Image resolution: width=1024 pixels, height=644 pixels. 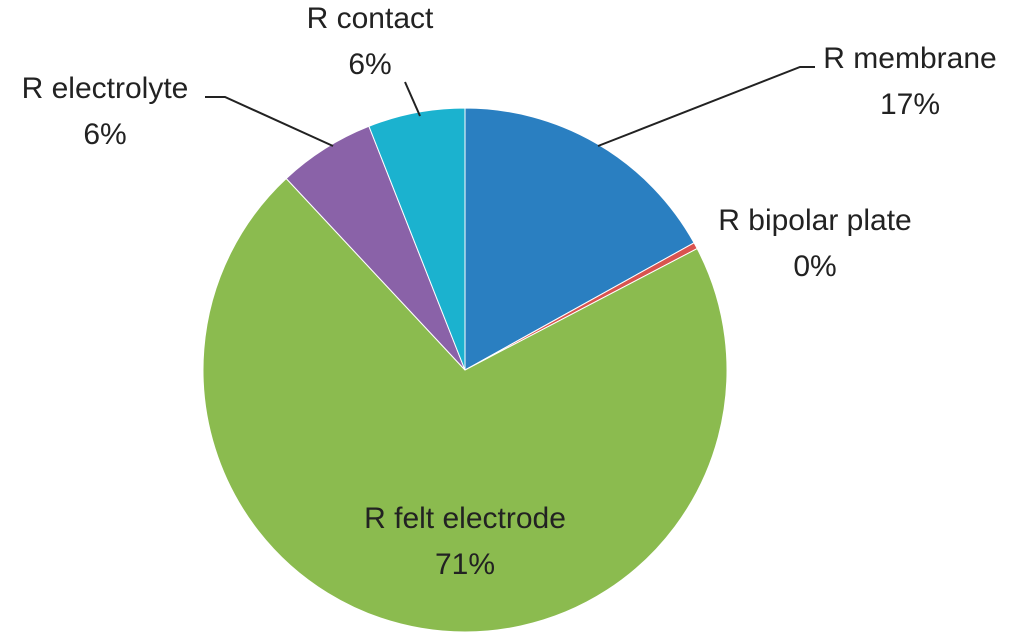 What do you see at coordinates (465, 564) in the screenshot?
I see `value-label: 71%` at bounding box center [465, 564].